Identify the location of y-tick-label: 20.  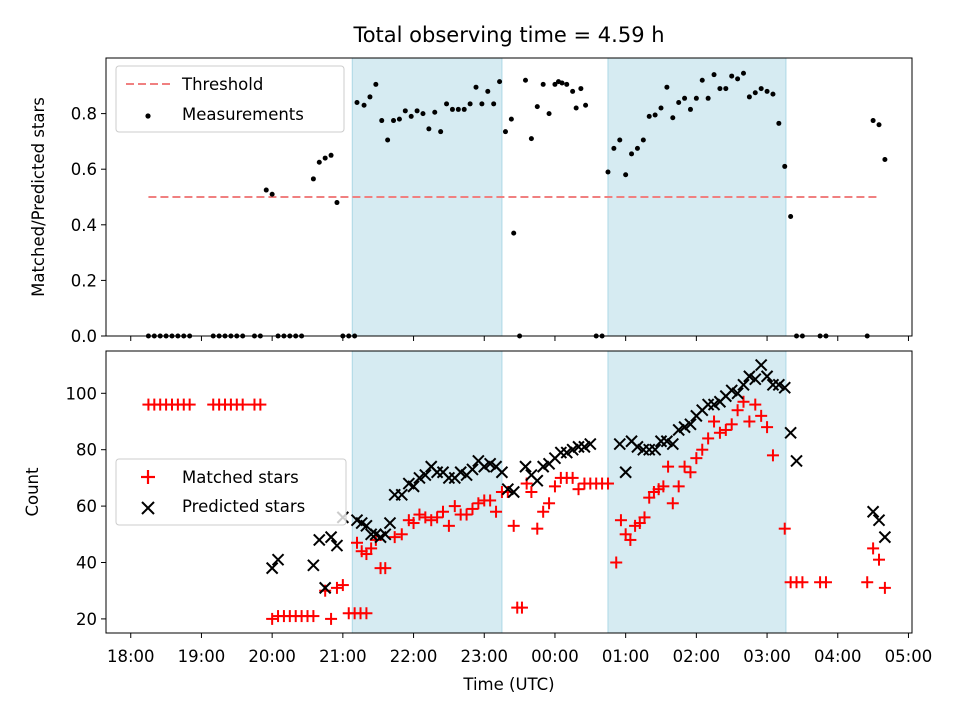
(86, 619).